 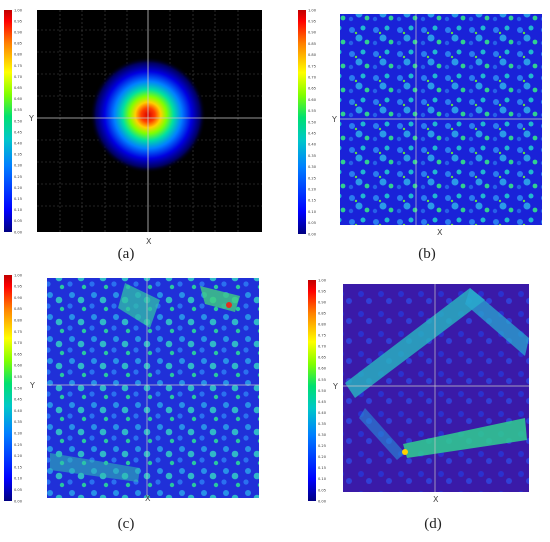 What do you see at coordinates (126, 254) in the screenshot?
I see `caption-a: (a)` at bounding box center [126, 254].